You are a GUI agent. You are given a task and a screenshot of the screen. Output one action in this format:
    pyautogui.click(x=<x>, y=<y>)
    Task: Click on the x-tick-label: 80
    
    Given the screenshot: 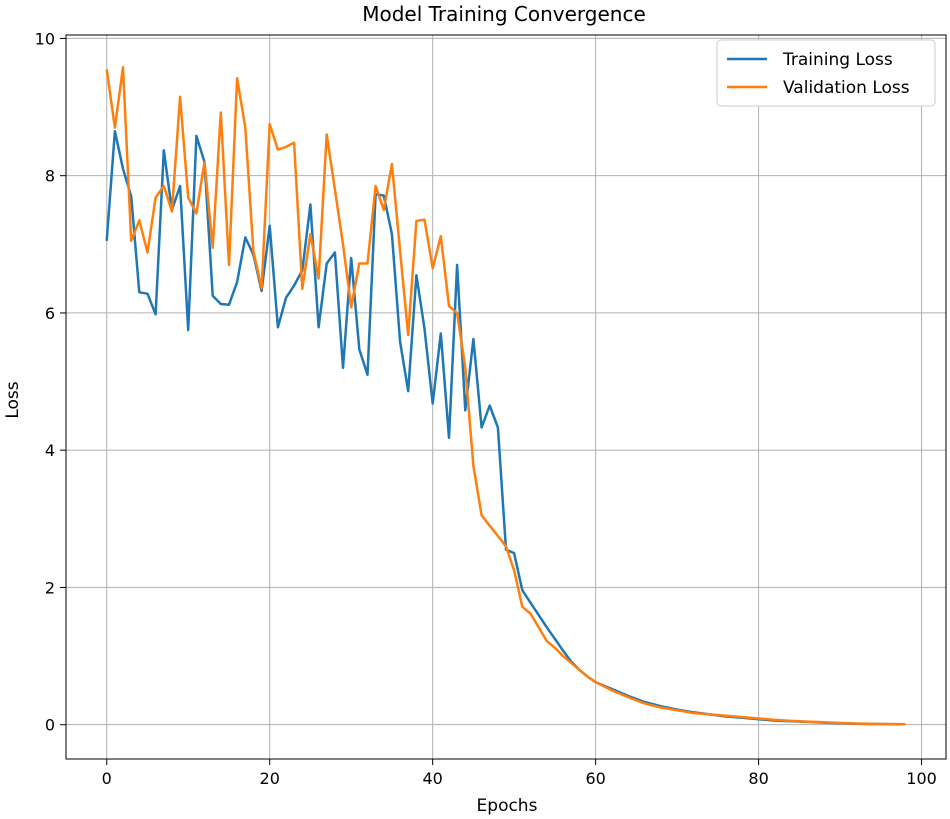 What is the action you would take?
    pyautogui.click(x=758, y=778)
    